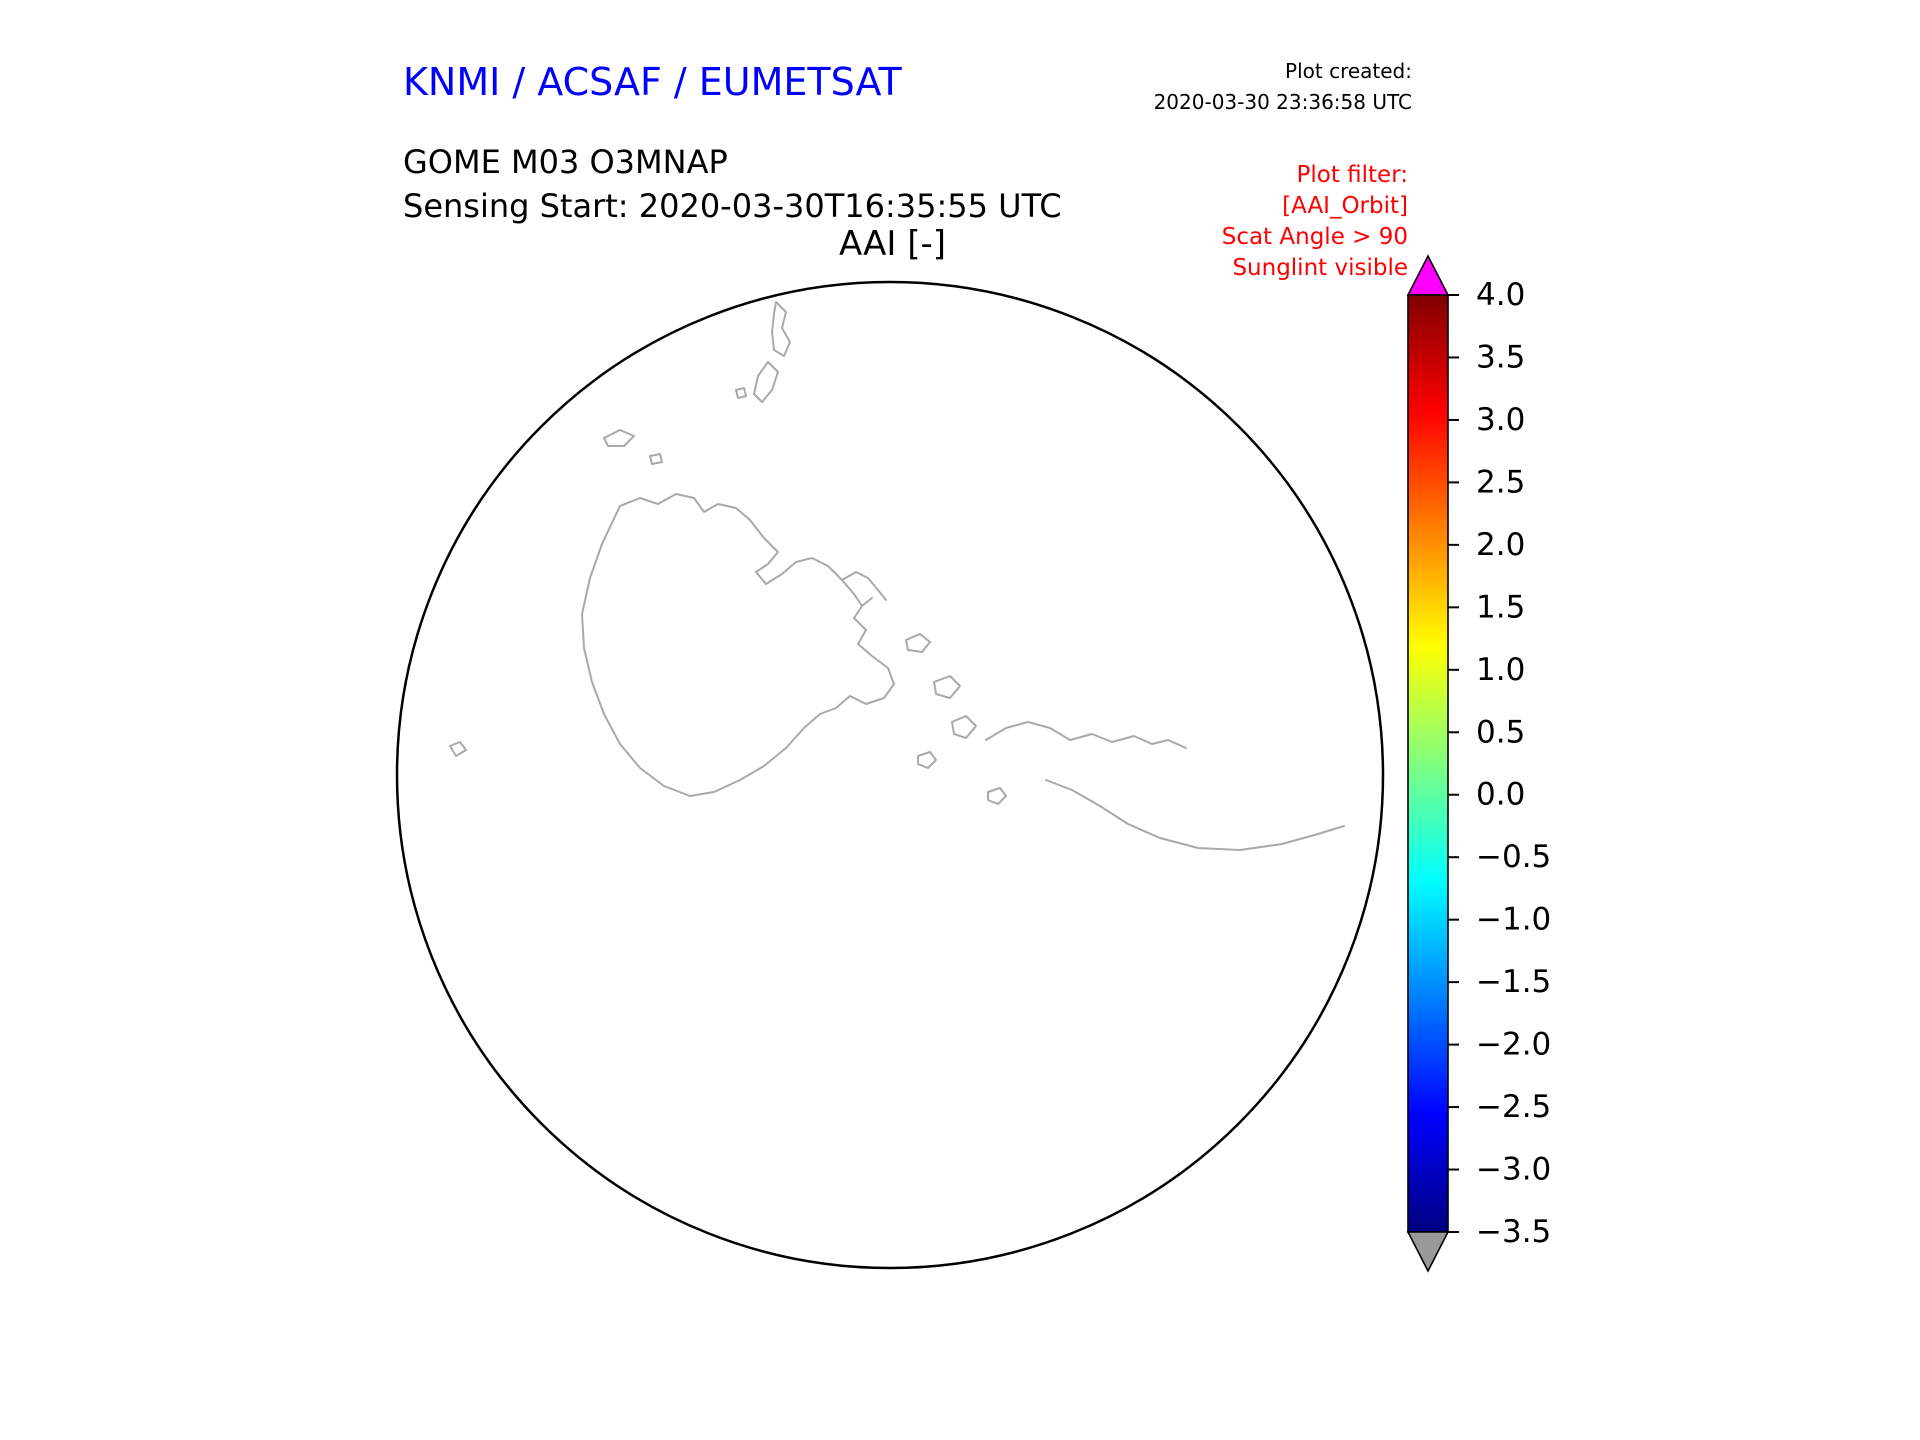 This screenshot has height=1440, width=1920. What do you see at coordinates (1513, 1107) in the screenshot?
I see `colorbar-tick-label: −2.5` at bounding box center [1513, 1107].